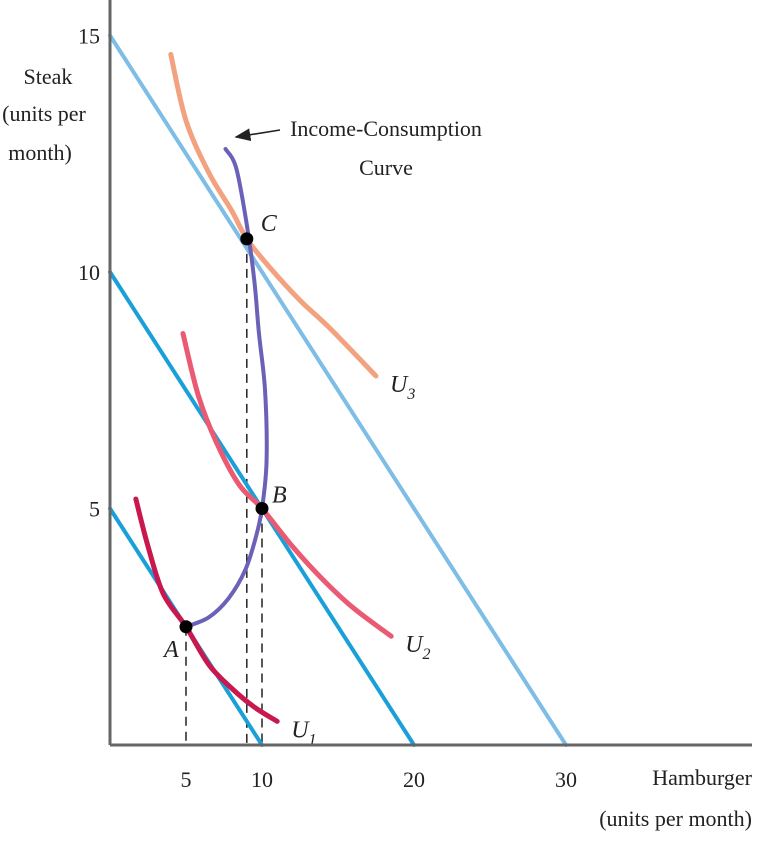 This screenshot has width=766, height=843. What do you see at coordinates (206, 610) in the screenshot?
I see `indifference-curve-U1` at bounding box center [206, 610].